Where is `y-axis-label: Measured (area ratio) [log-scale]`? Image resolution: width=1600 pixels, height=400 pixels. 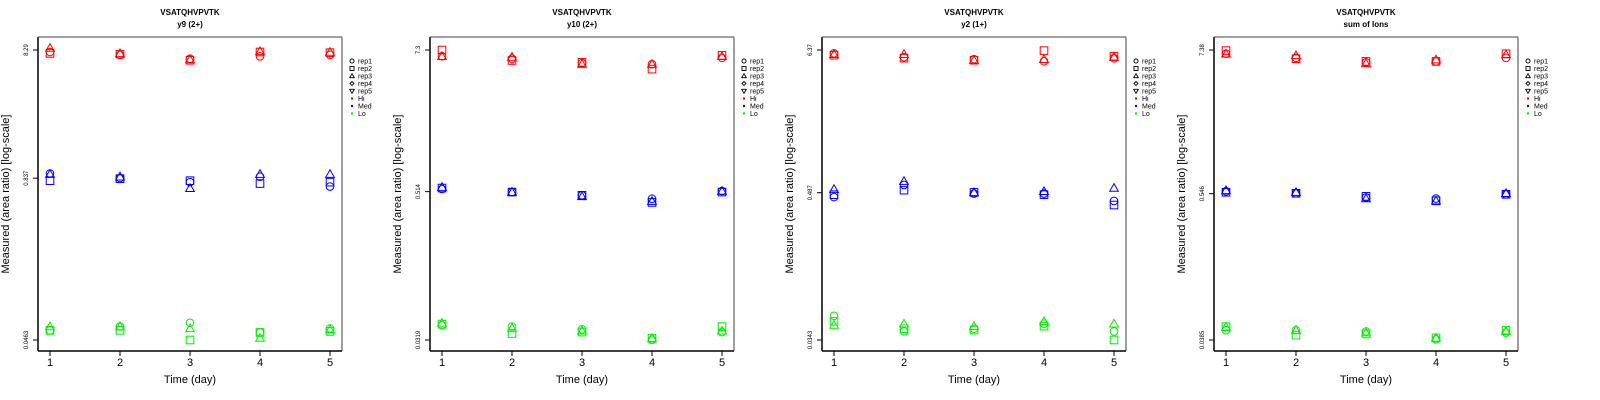 y-axis-label: Measured (area ratio) [log-scale] is located at coordinates (6, 194).